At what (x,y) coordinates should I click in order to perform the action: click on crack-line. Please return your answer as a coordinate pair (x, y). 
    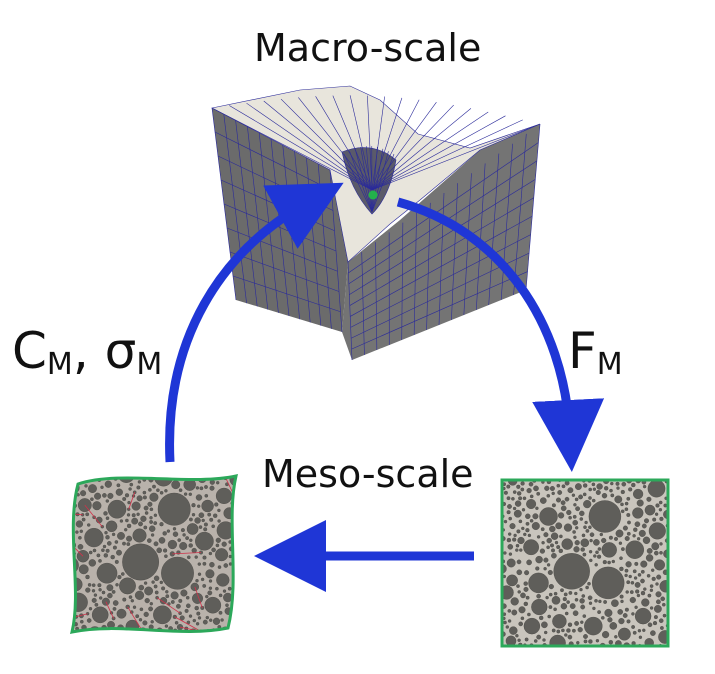
    Looking at the image, I should click on (109, 610).